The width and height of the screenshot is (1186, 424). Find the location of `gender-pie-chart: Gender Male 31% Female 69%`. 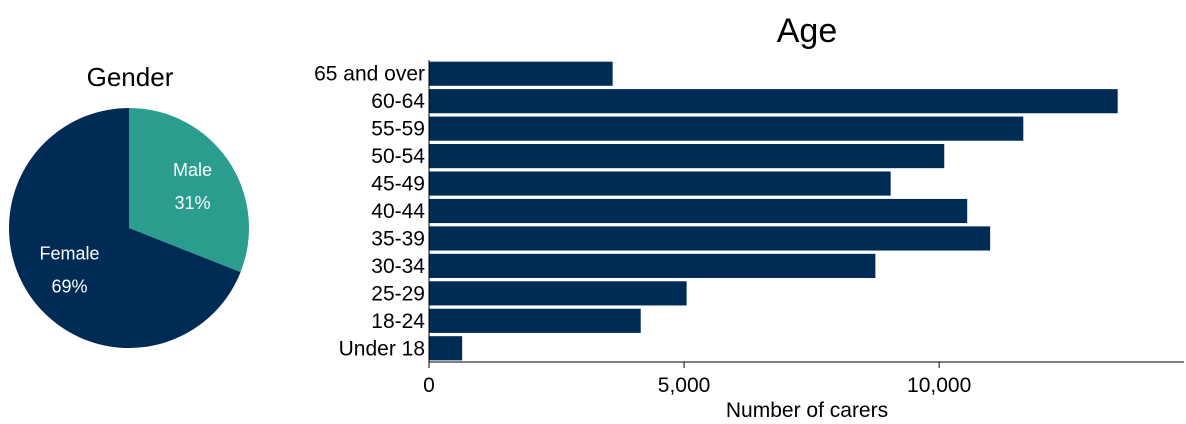

gender-pie-chart: Gender Male 31% Female 69% is located at coordinates (128, 205).